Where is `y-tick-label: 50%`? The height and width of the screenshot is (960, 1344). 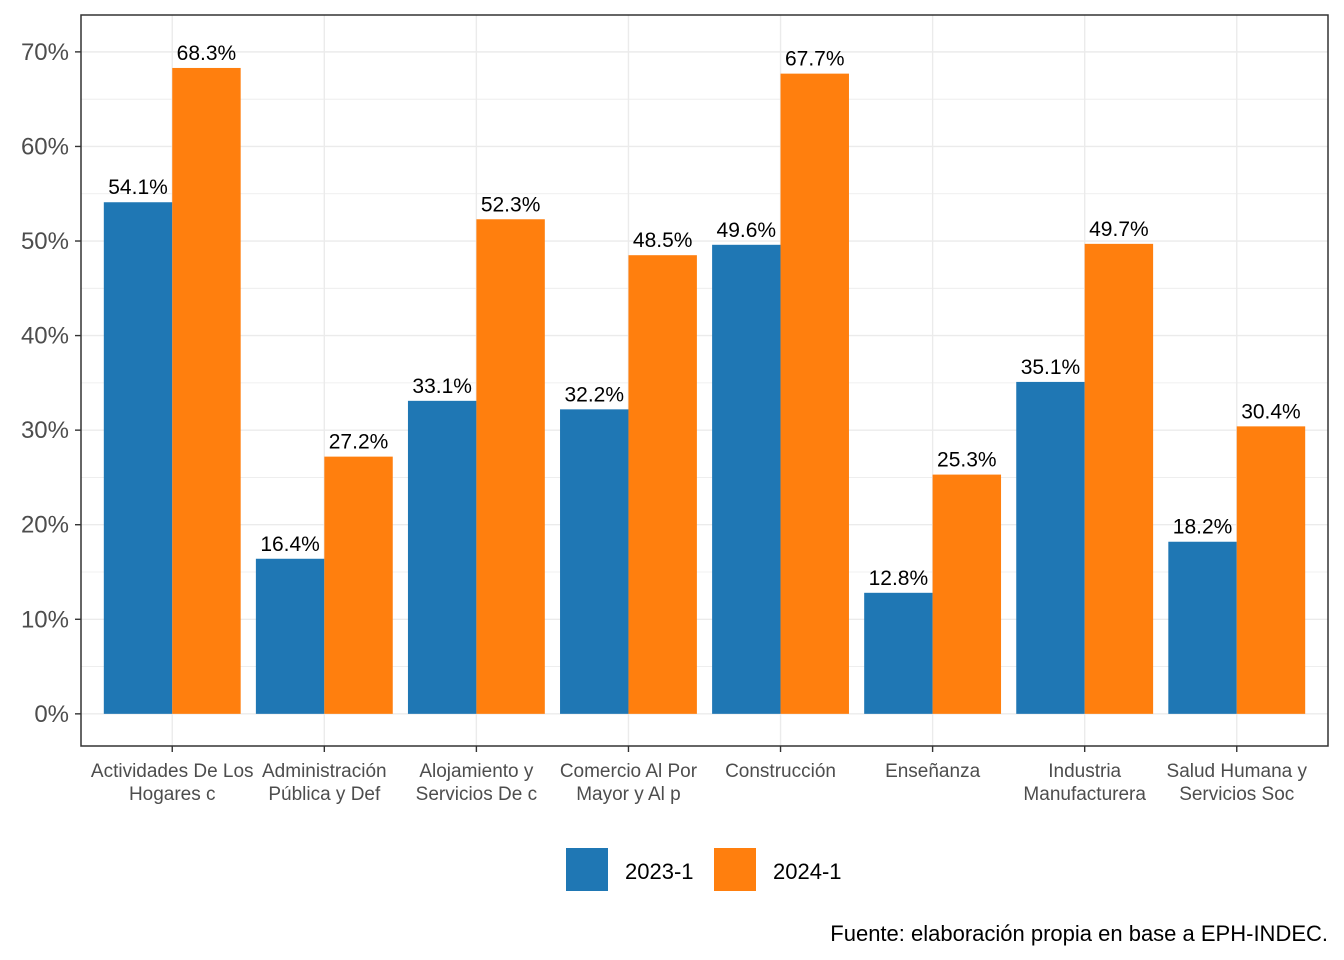
y-tick-label: 50% is located at coordinates (45, 241).